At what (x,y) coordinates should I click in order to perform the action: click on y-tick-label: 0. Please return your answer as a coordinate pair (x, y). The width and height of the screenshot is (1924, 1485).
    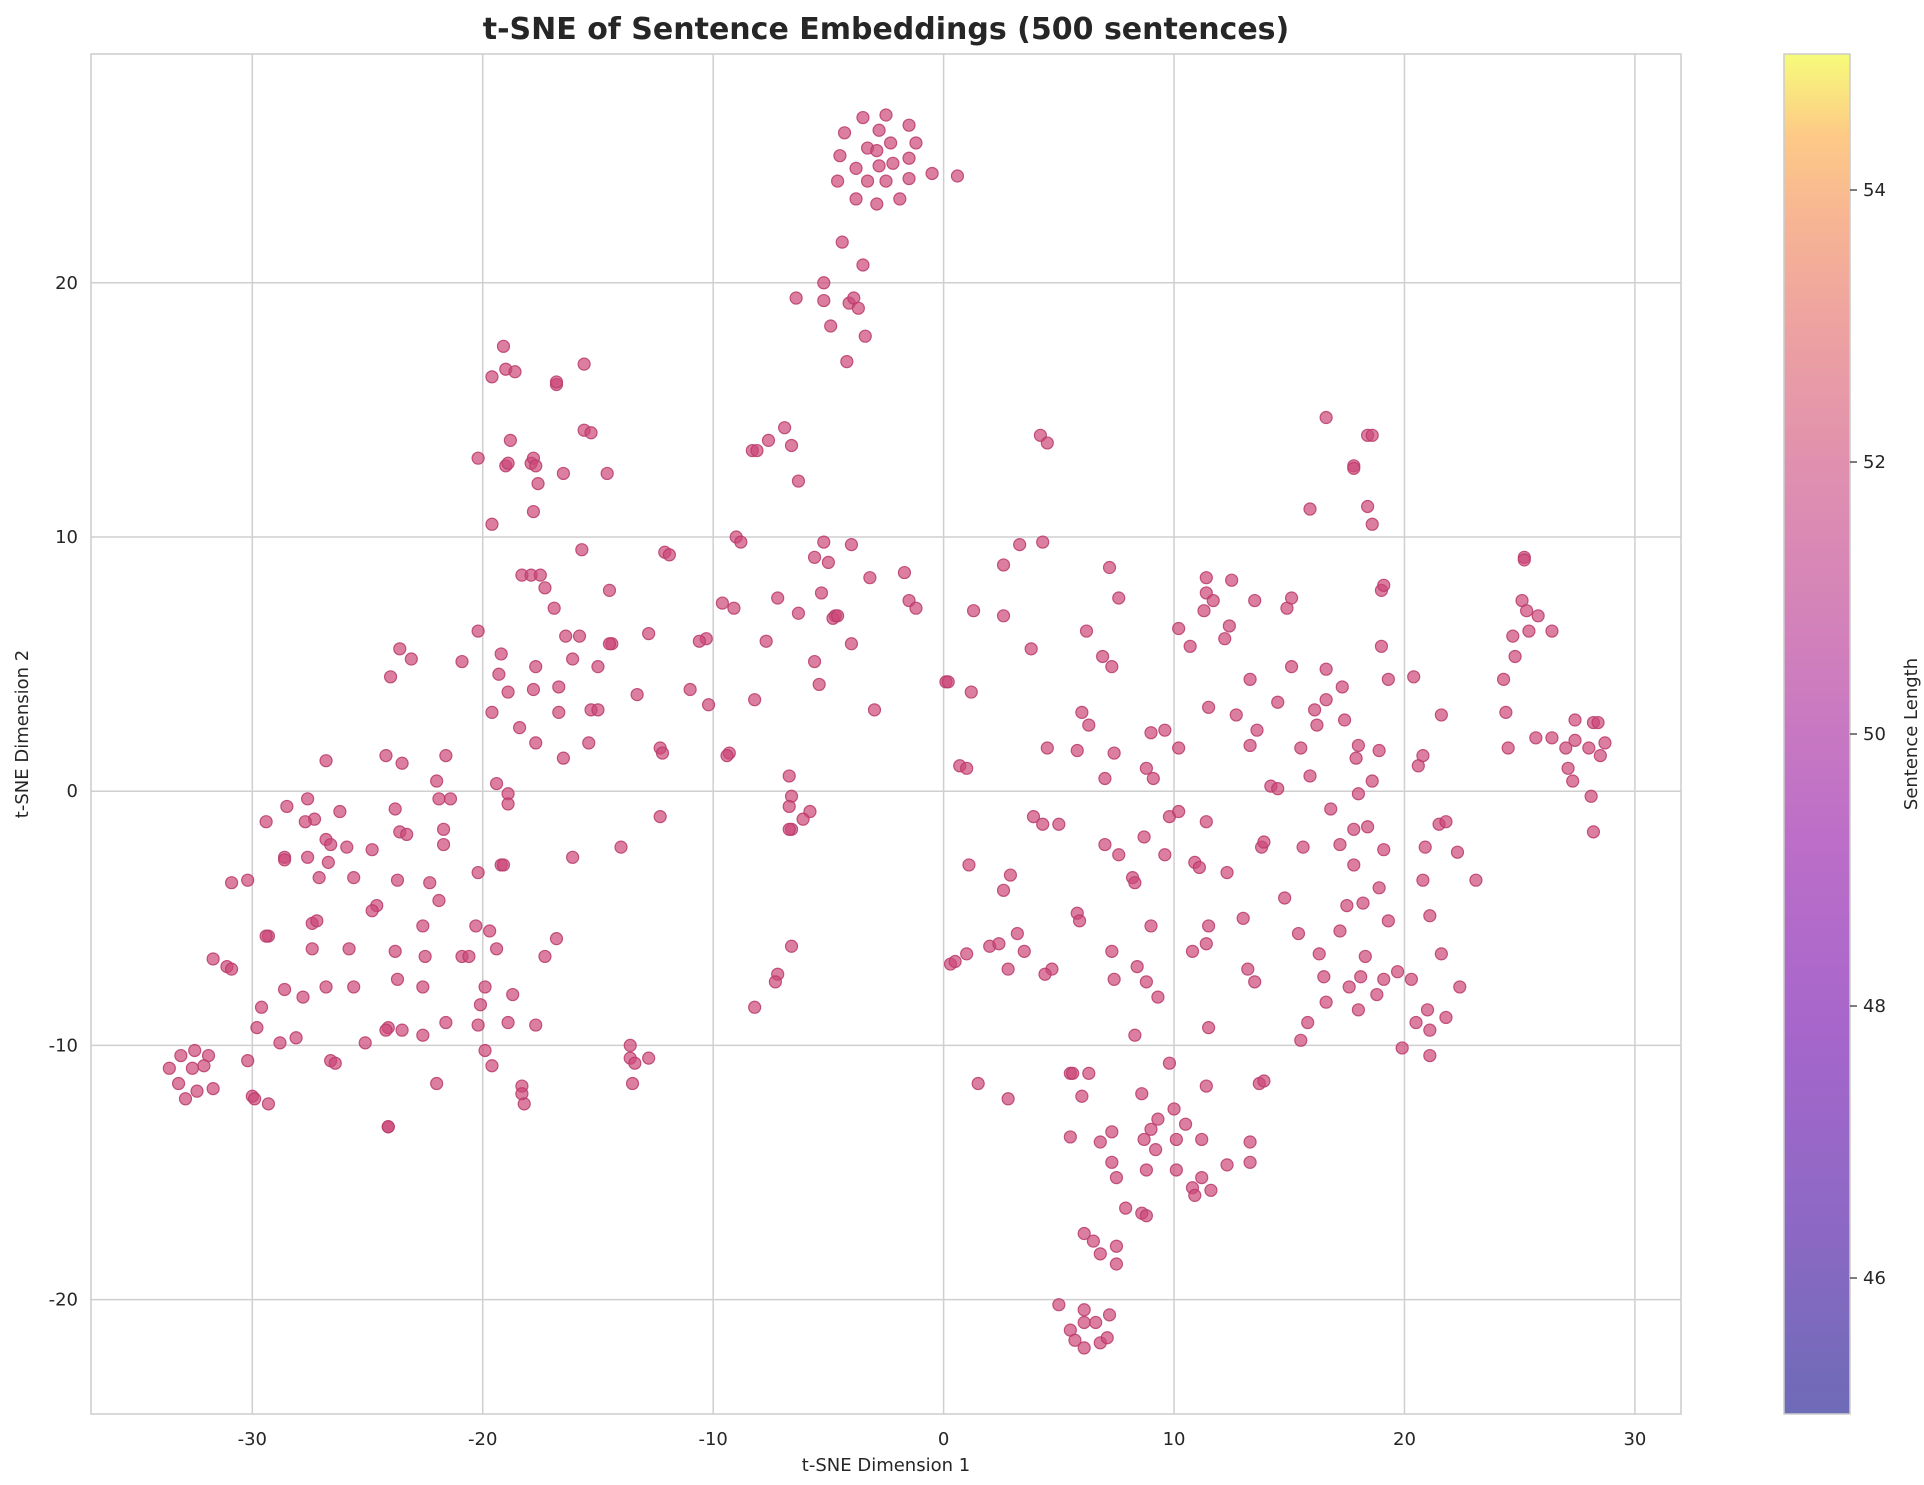
    Looking at the image, I should click on (72, 791).